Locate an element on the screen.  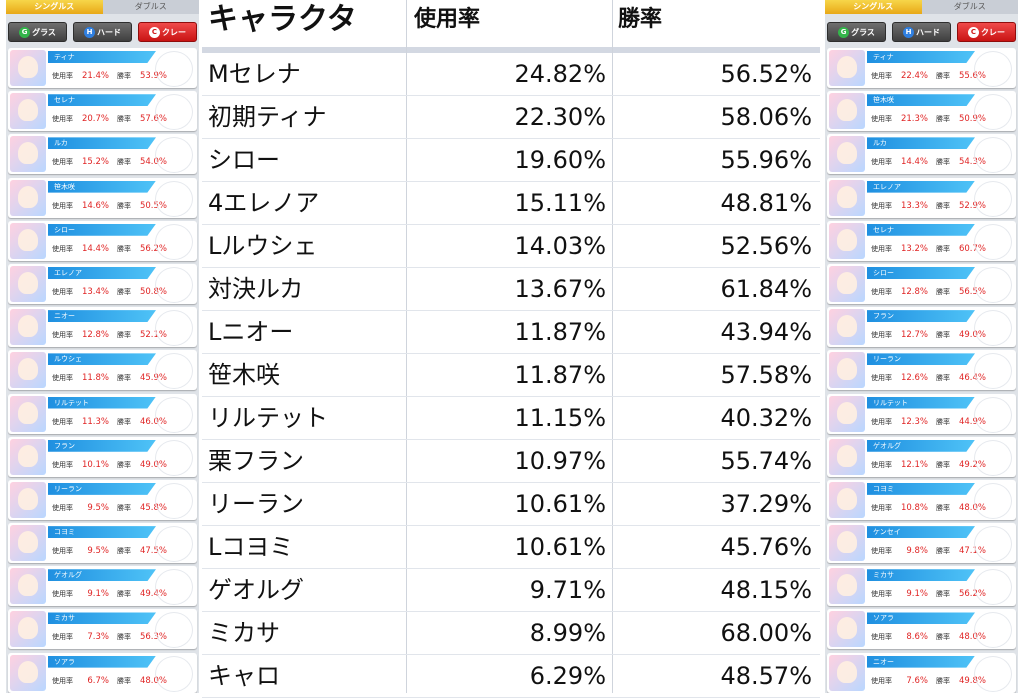
filter-label: グラス is located at coordinates (863, 32).